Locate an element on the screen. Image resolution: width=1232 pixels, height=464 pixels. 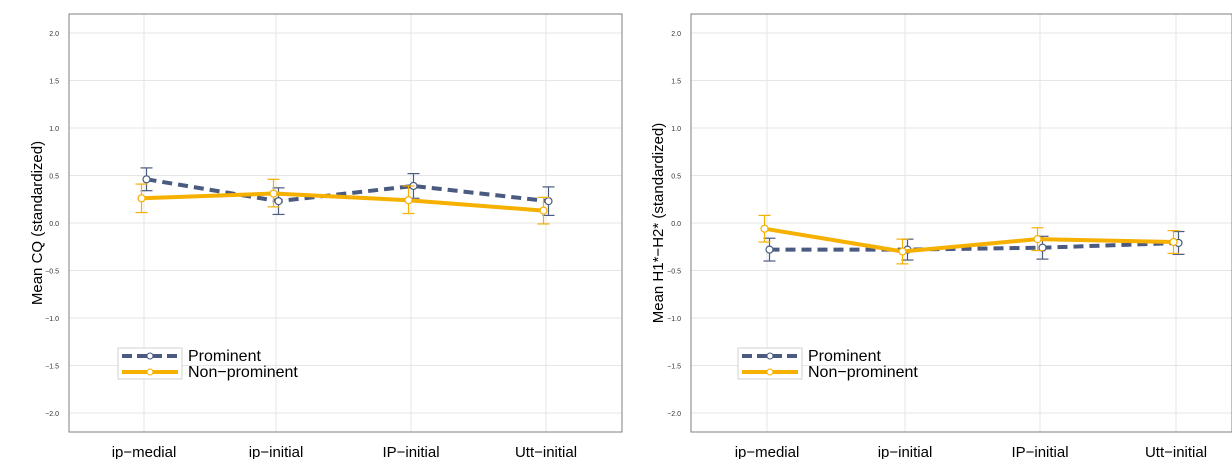
y-axis-label: Mean H1*−H2* (standardized) is located at coordinates (658, 223).